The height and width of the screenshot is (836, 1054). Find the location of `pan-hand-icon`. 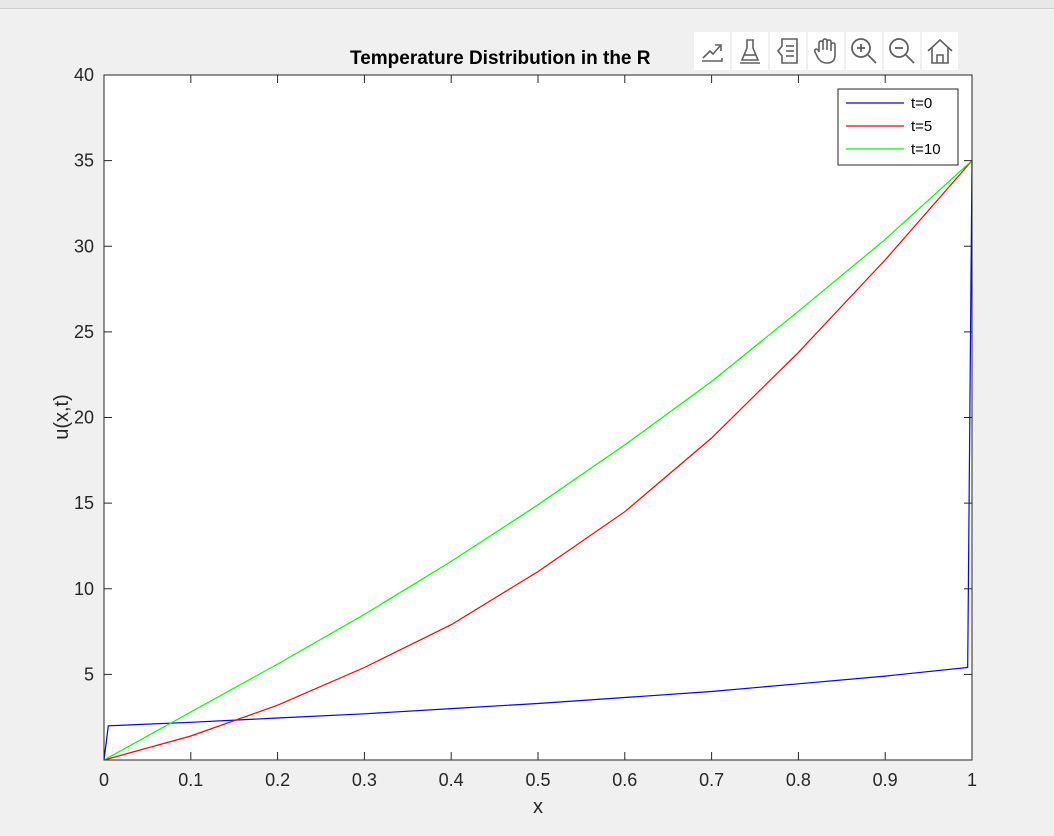

pan-hand-icon is located at coordinates (824, 51).